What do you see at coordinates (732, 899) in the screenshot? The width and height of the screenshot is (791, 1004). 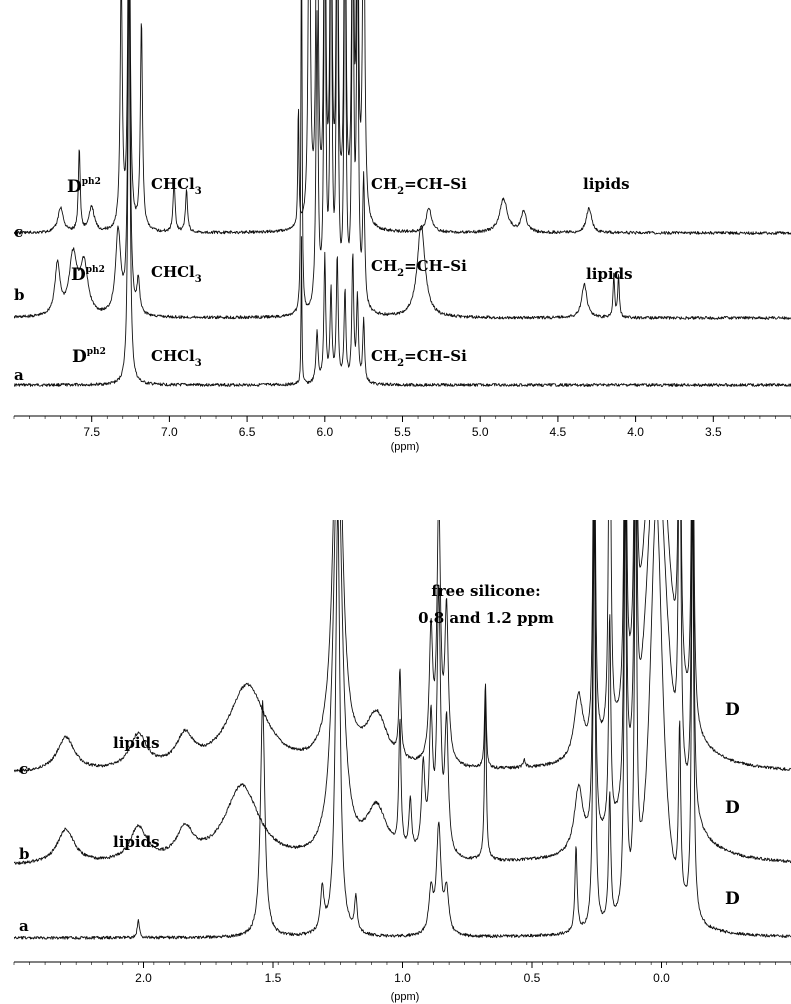 I see `bottom-d-label-a: D` at bounding box center [732, 899].